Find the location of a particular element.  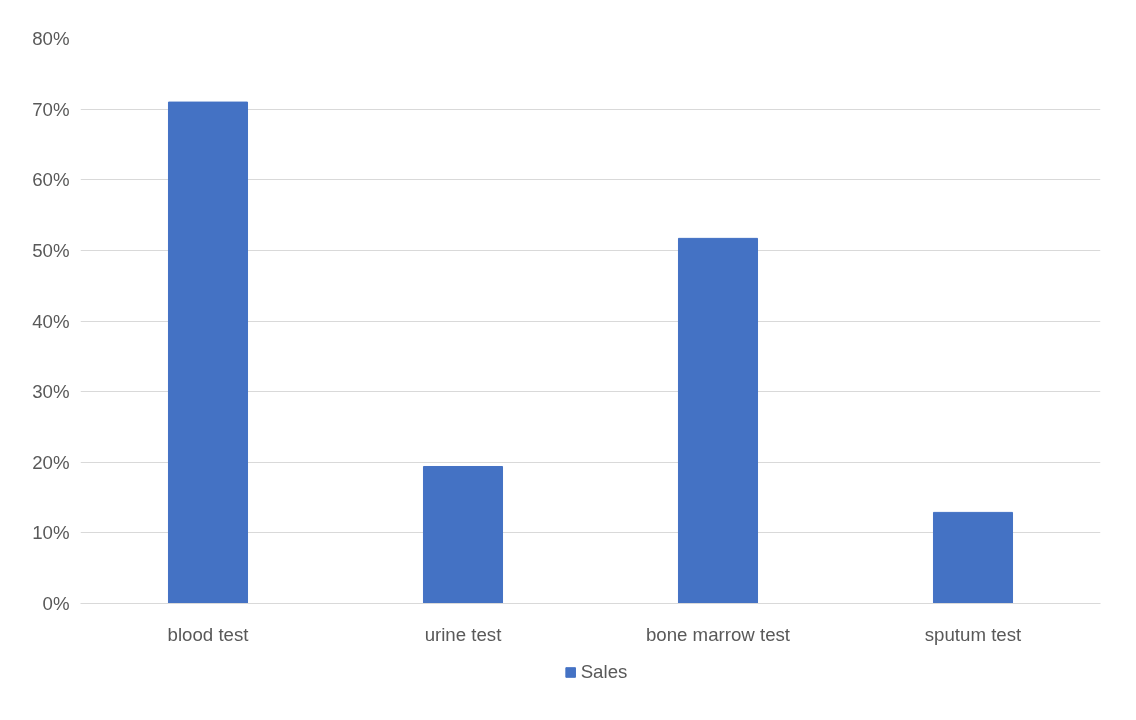

y-tick-label: 10% is located at coordinates (51, 533).